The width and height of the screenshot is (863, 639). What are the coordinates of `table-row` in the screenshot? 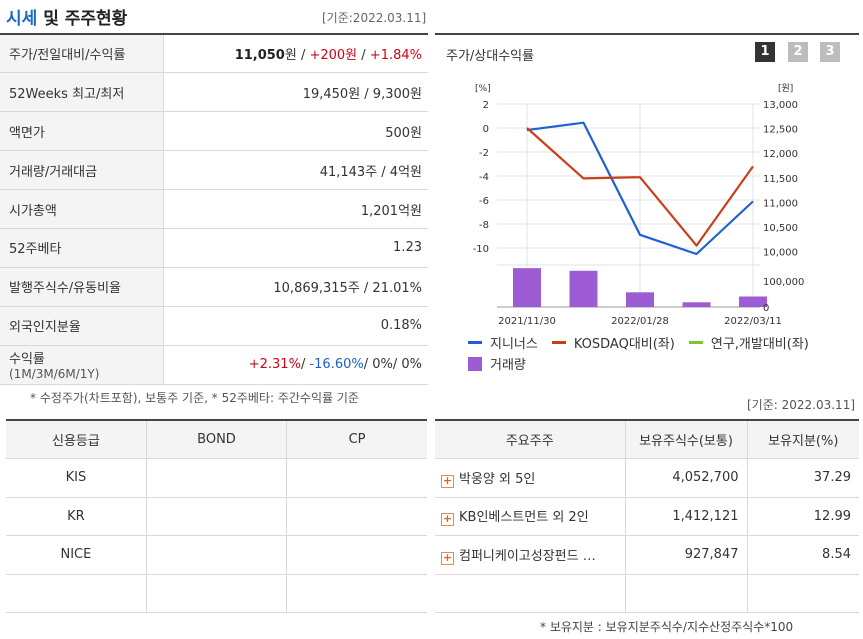 It's located at (216, 593).